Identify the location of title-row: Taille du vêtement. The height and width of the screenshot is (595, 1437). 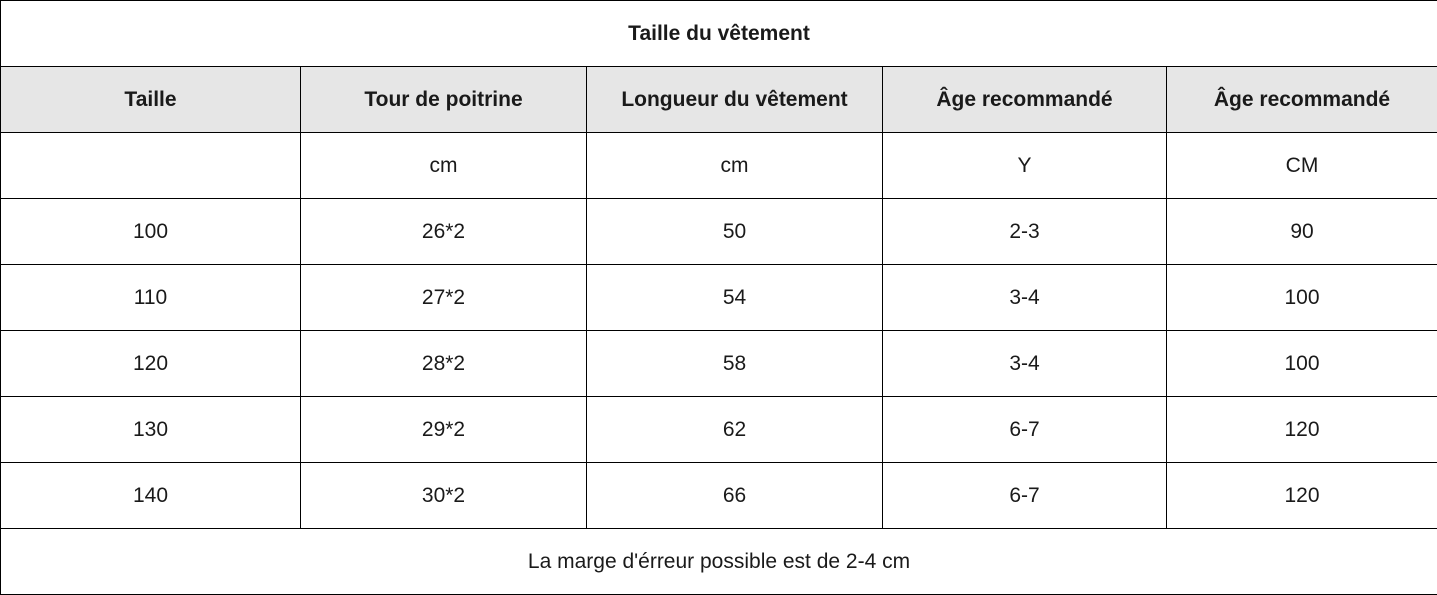
(718, 33).